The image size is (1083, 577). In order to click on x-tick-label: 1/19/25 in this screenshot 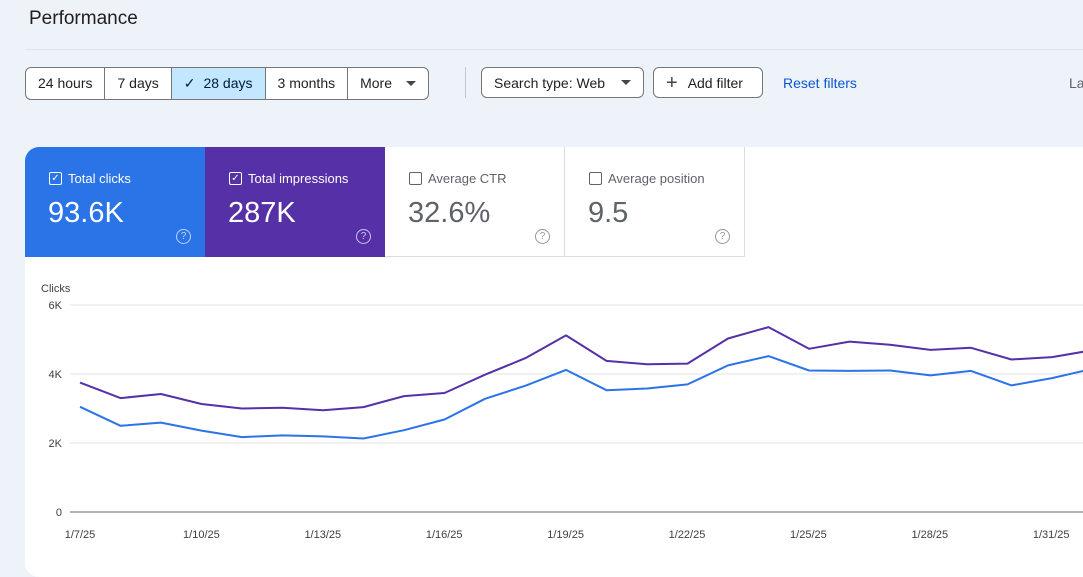, I will do `click(565, 535)`.